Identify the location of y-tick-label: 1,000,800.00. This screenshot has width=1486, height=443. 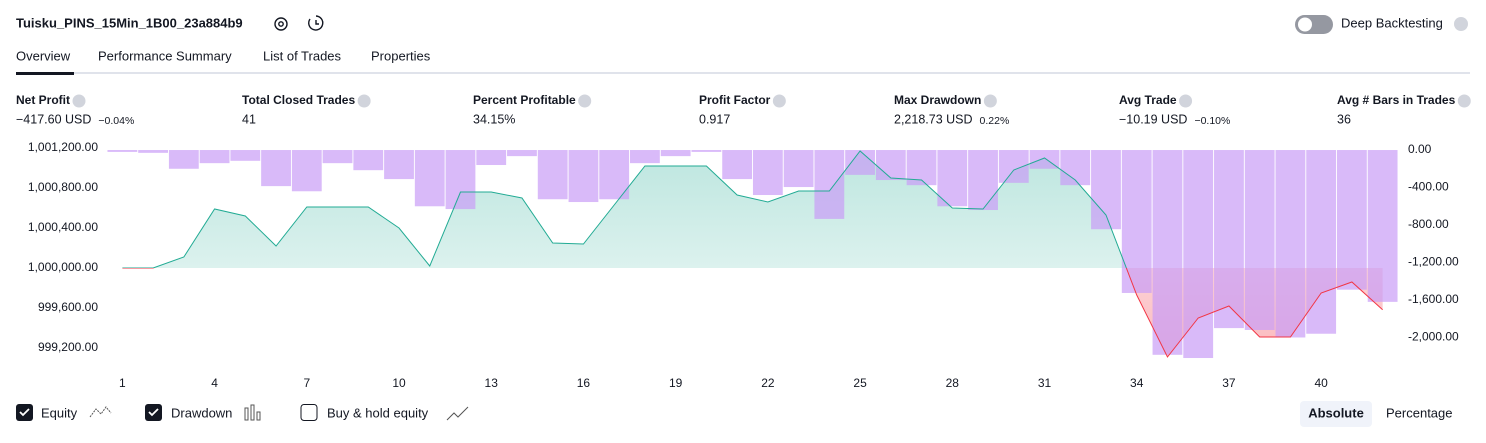
(63, 187).